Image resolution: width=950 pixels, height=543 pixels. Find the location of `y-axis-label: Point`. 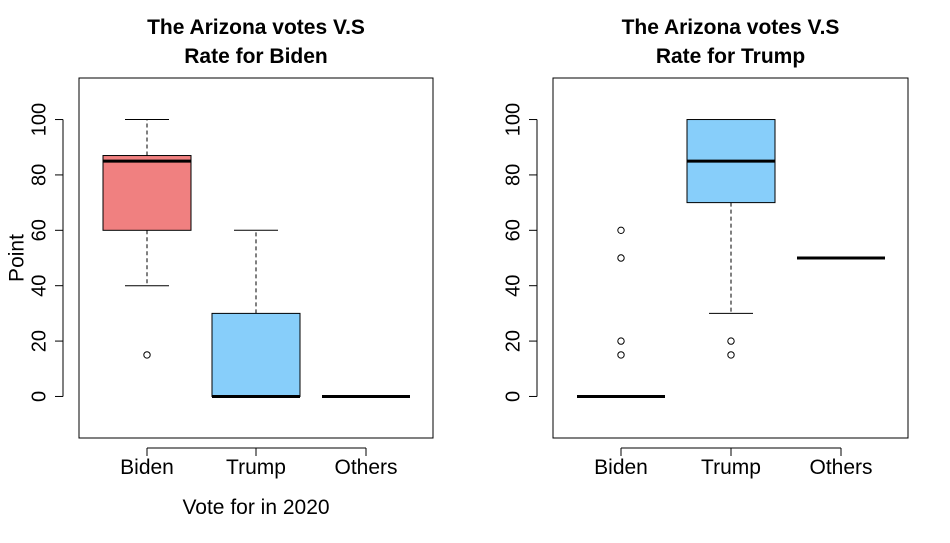

y-axis-label: Point is located at coordinates (17, 258).